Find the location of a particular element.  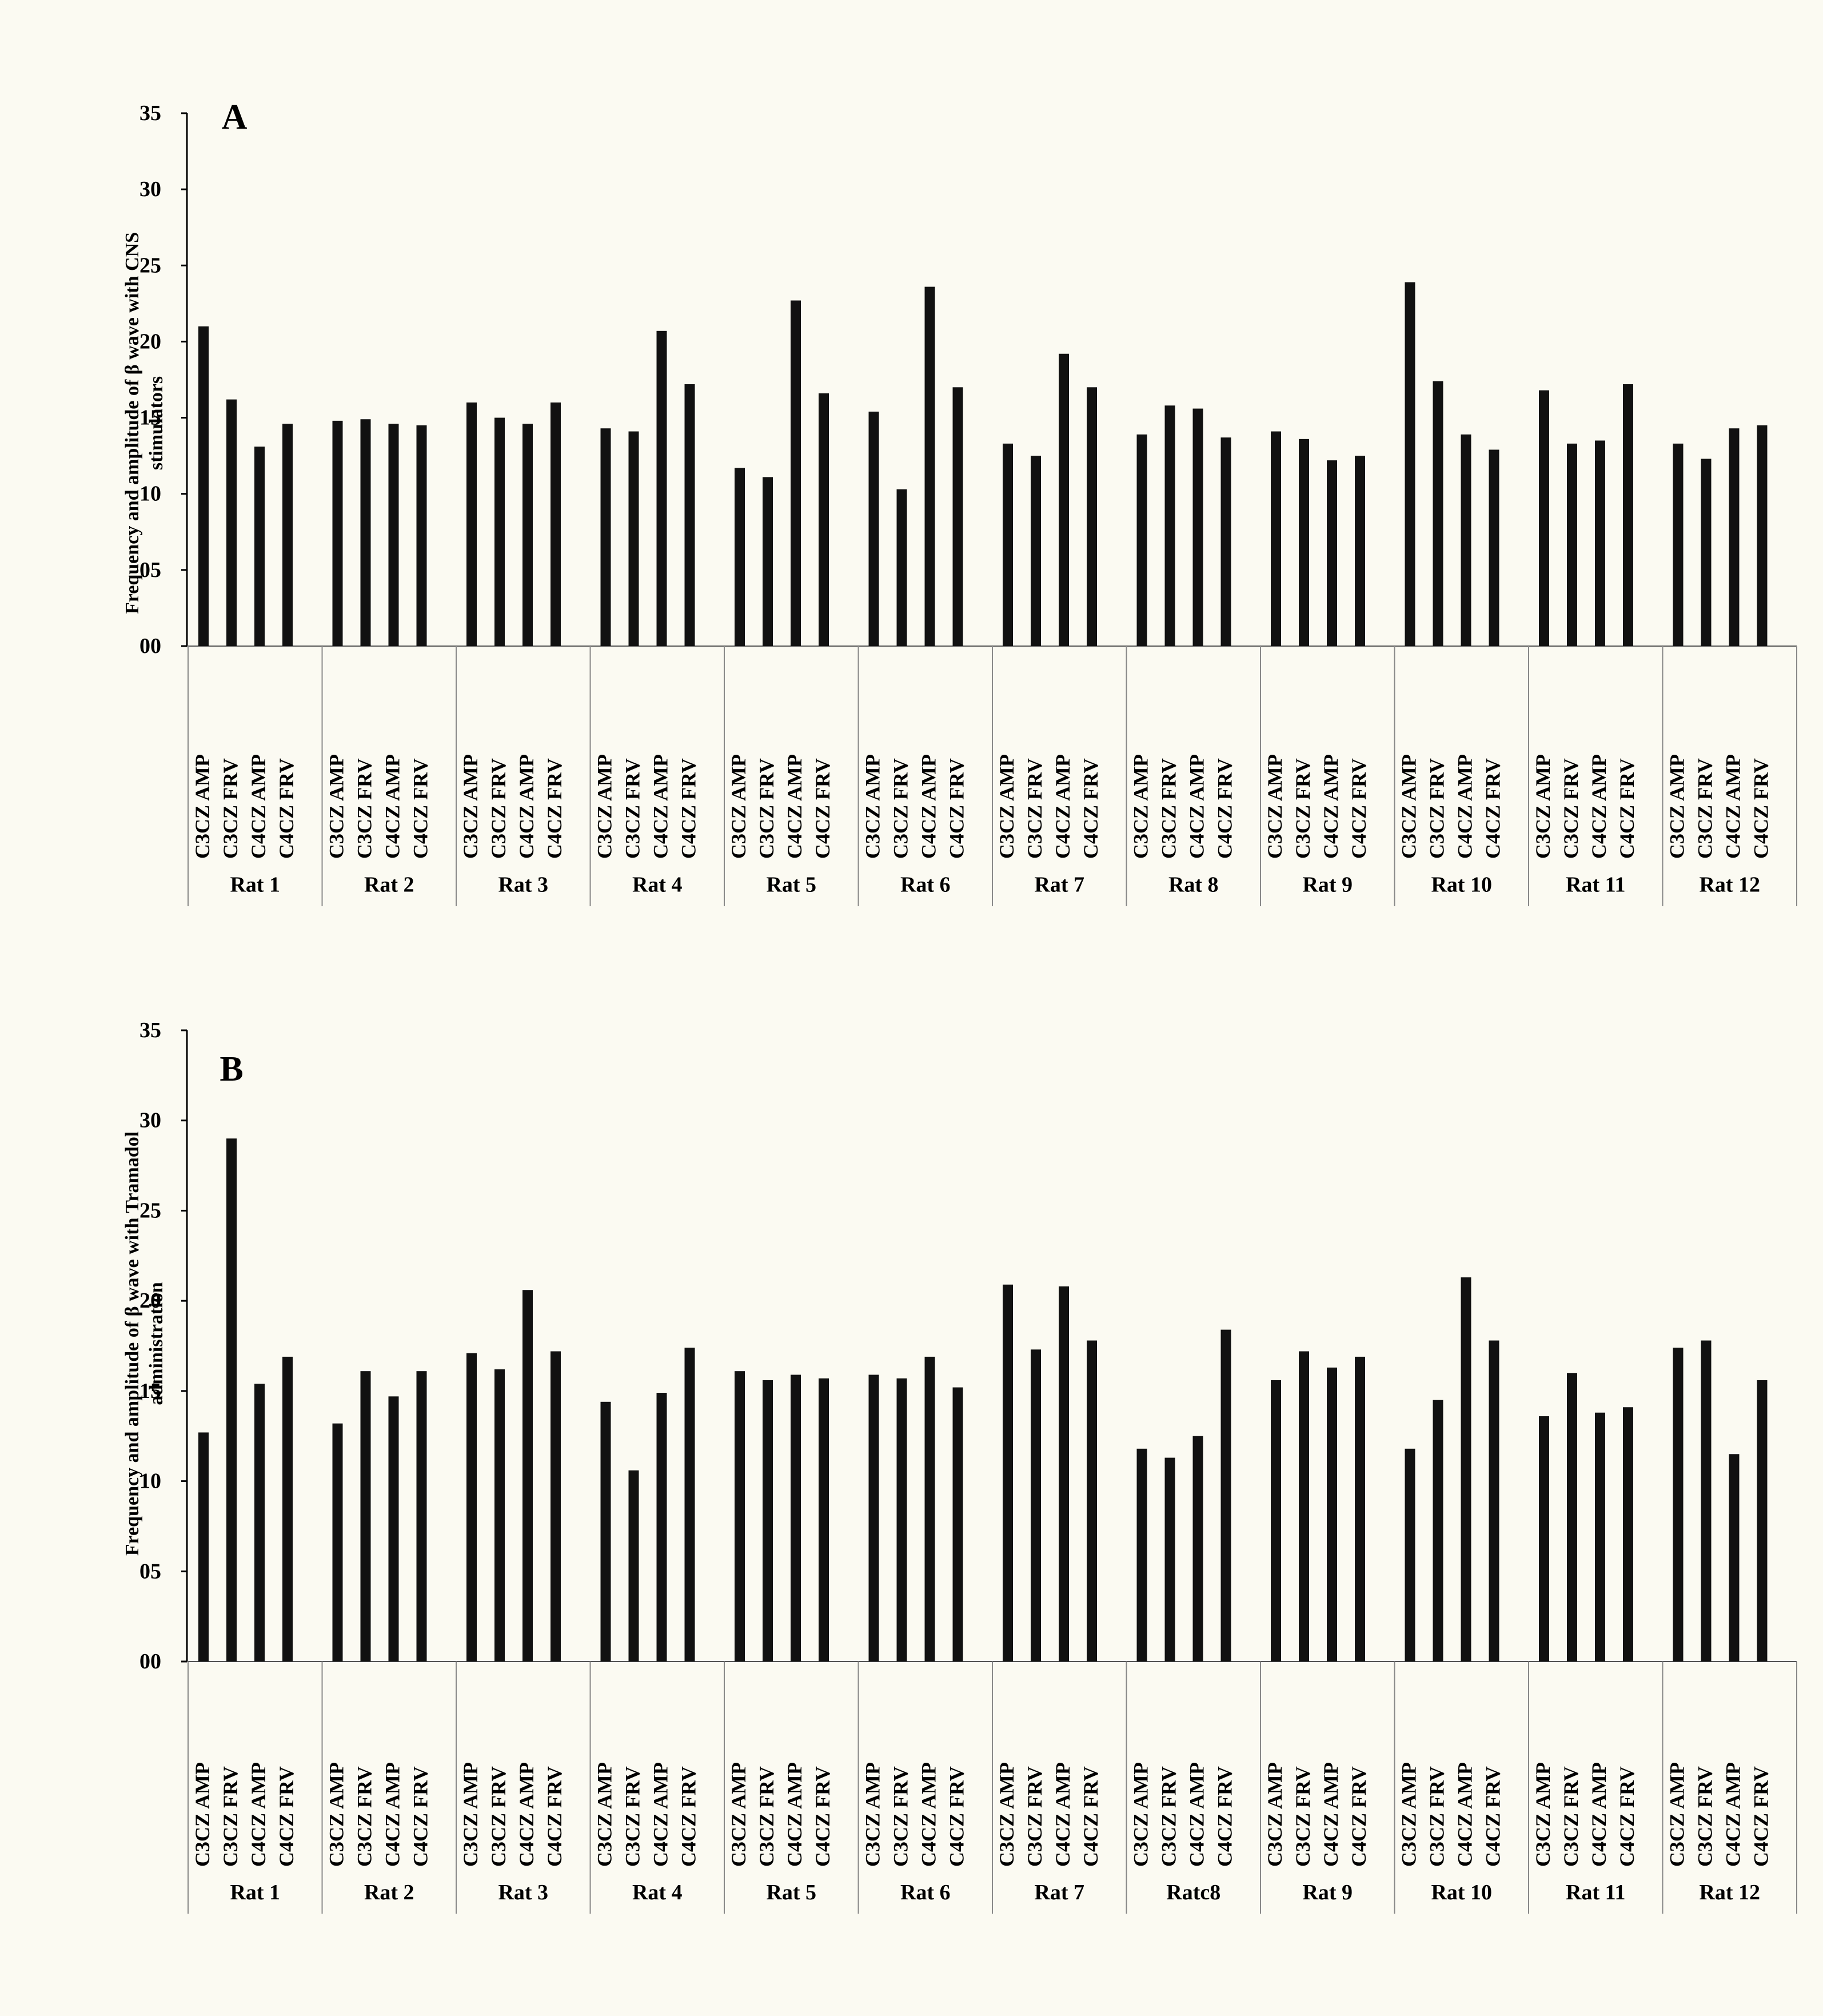

group-label: Rat 9 is located at coordinates (1327, 885).